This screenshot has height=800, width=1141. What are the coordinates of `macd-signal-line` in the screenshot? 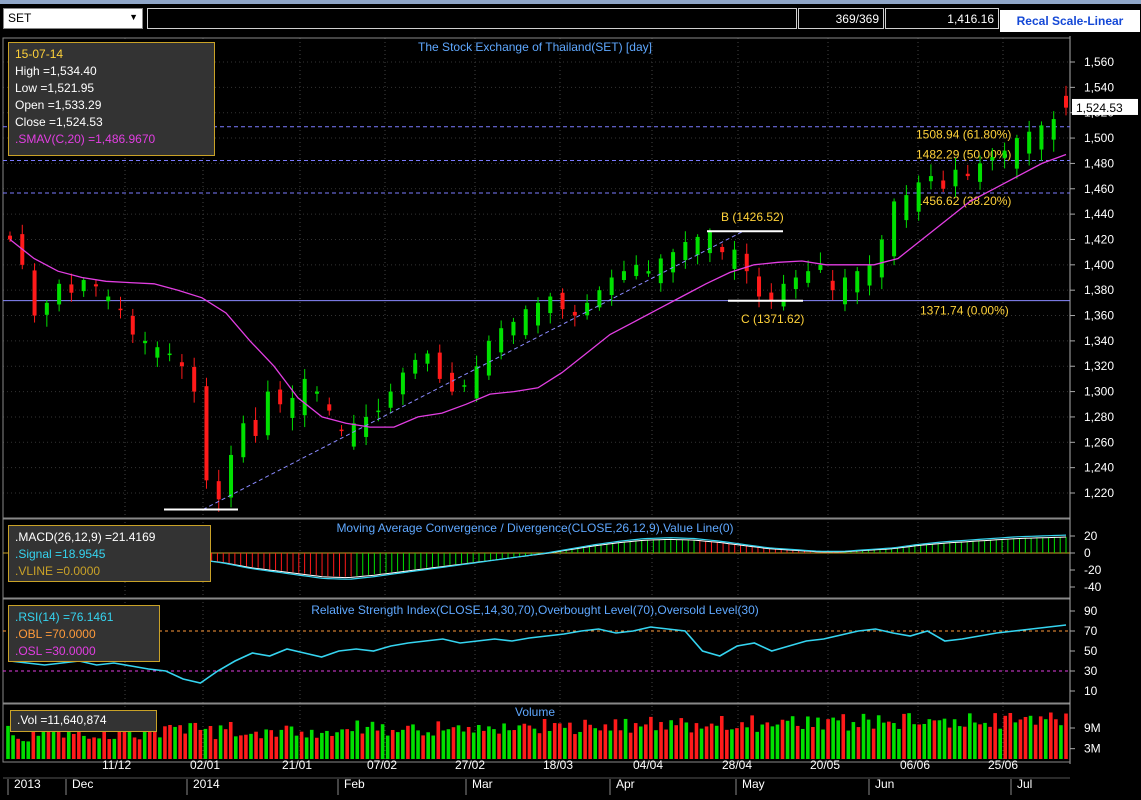 It's located at (633, 557).